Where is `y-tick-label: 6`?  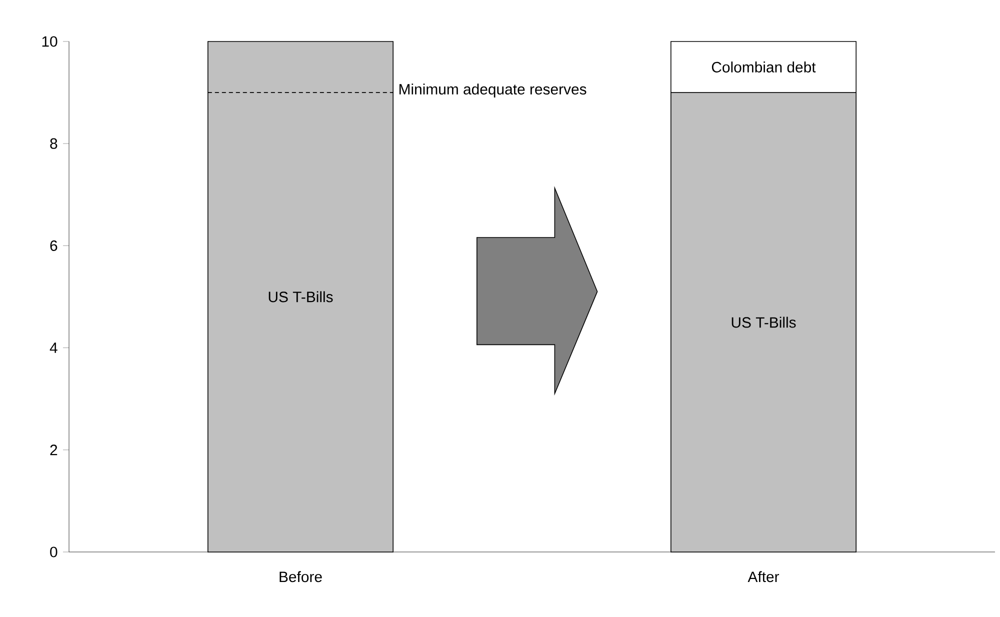
y-tick-label: 6 is located at coordinates (54, 245).